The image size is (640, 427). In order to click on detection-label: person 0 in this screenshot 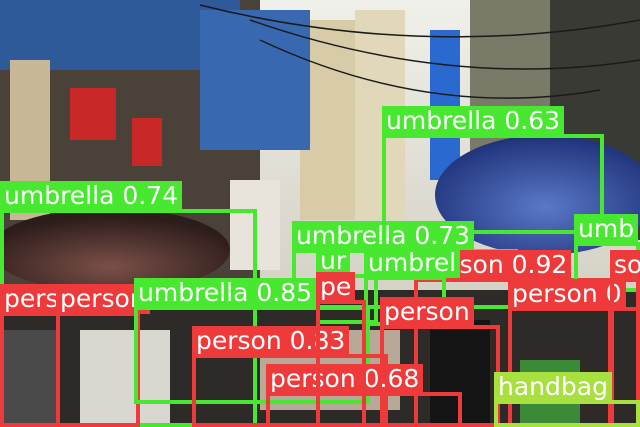, I will do `click(567, 294)`.